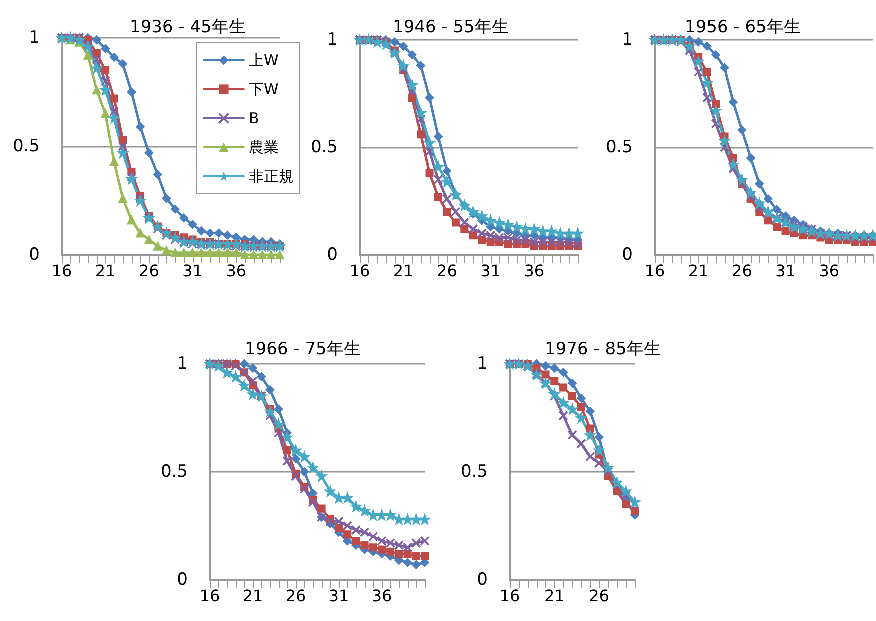 The width and height of the screenshot is (876, 621). What do you see at coordinates (264, 61) in the screenshot?
I see `legend-label: 上W` at bounding box center [264, 61].